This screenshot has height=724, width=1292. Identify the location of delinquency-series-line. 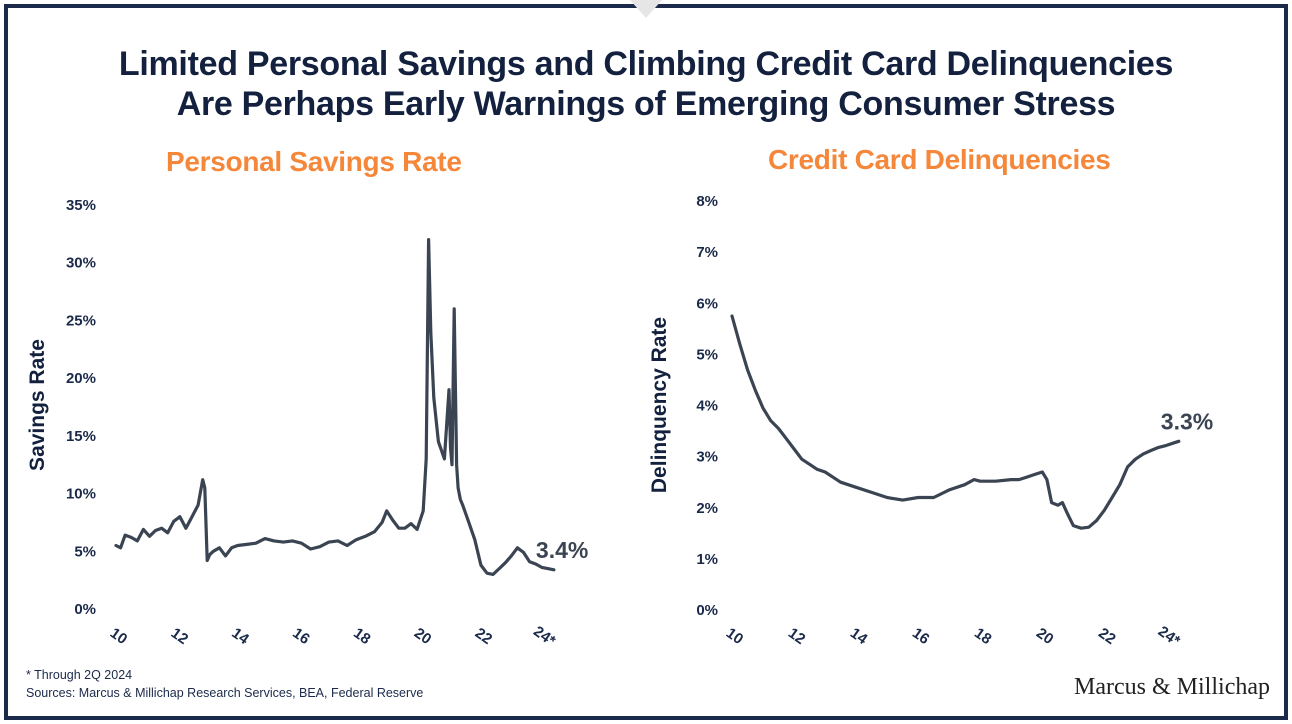
(955, 422).